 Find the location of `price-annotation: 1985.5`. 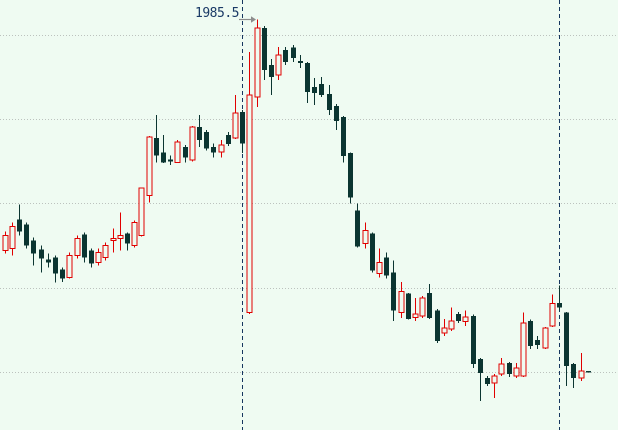

price-annotation: 1985.5 is located at coordinates (214, 14).